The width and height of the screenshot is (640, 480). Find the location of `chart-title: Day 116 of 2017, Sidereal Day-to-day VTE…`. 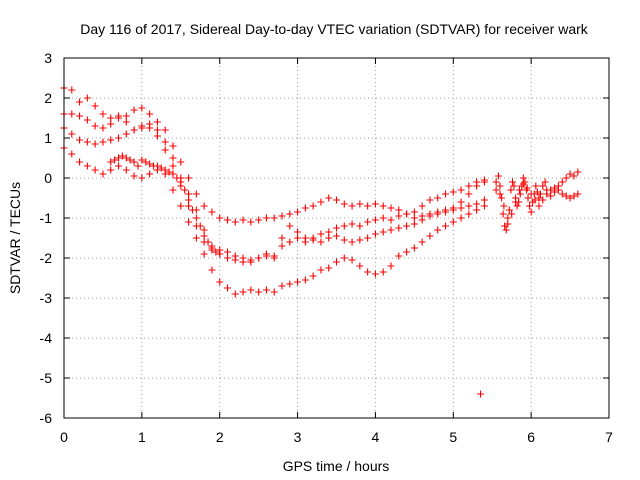

chart-title: Day 116 of 2017, Sidereal Day-to-day VTE… is located at coordinates (334, 29).